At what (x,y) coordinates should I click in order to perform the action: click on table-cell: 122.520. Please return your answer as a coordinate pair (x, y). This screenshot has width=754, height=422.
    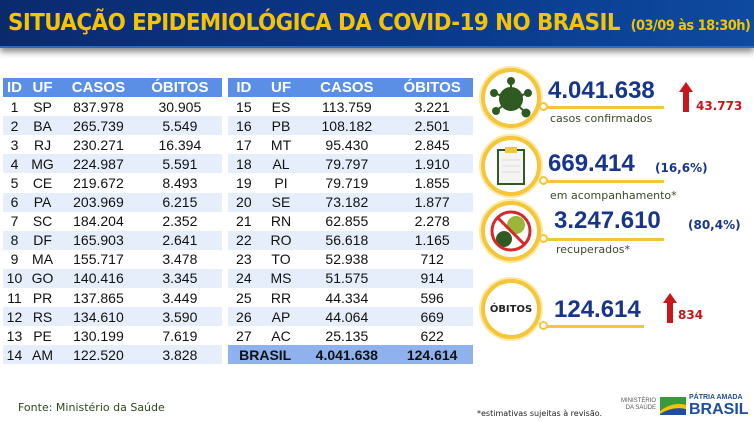
    Looking at the image, I should click on (98, 355).